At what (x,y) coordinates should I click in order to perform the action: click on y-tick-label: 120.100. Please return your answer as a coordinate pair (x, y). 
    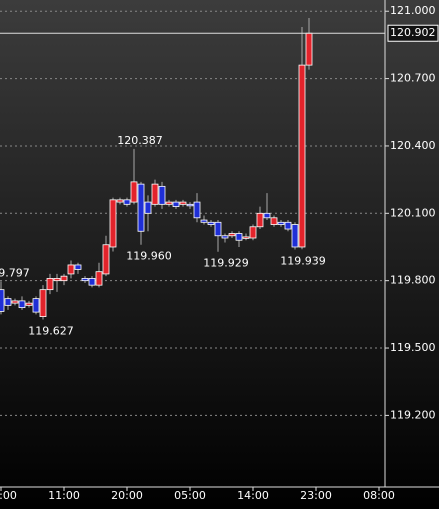
    Looking at the image, I should click on (413, 212).